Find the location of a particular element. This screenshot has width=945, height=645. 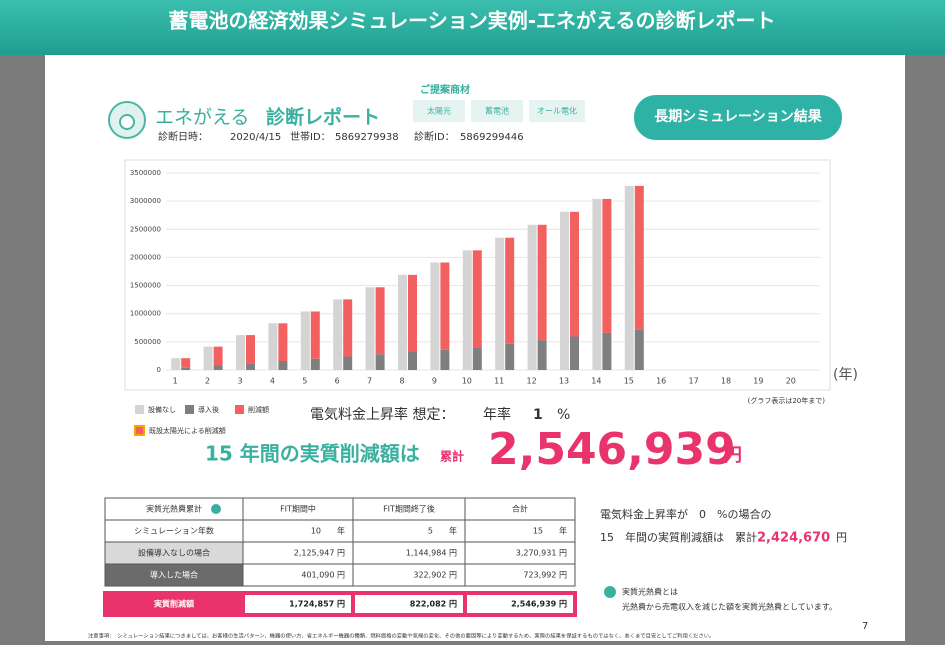

y-tick-label: 1000000 is located at coordinates (145, 314).